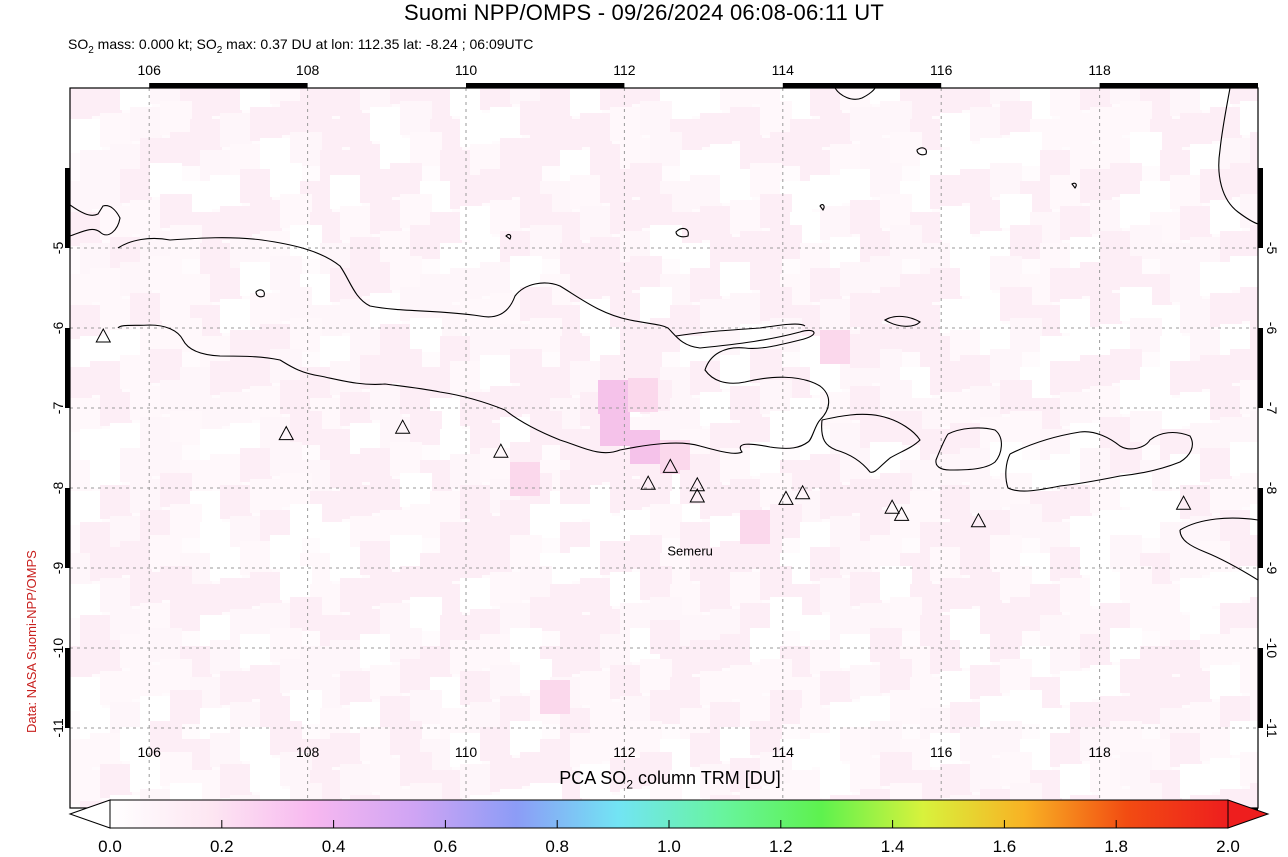  I want to click on lat-label-right: -9, so click(1272, 568).